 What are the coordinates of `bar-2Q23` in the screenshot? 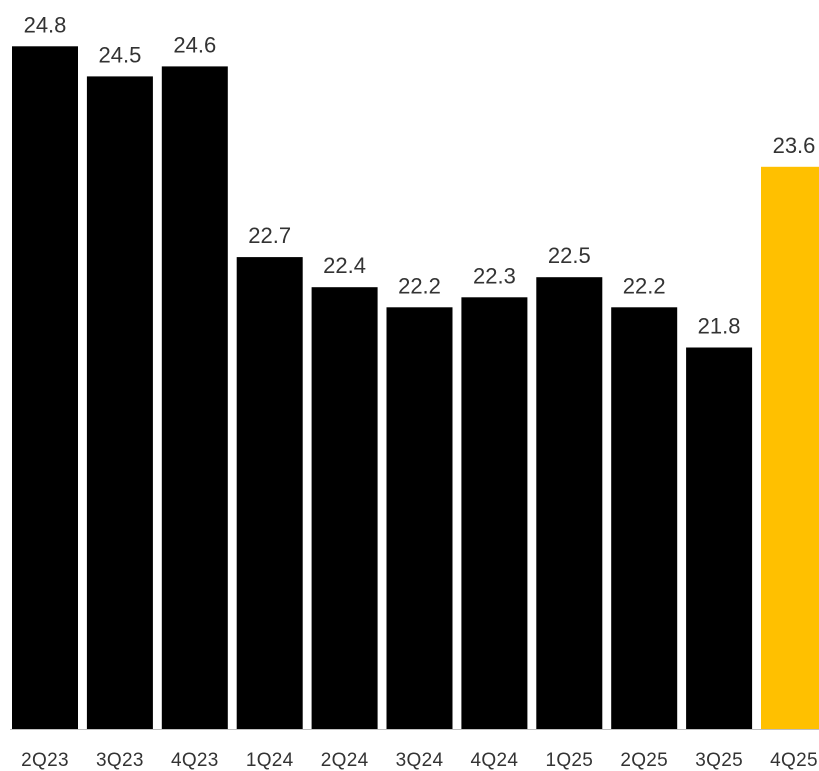 It's located at (45, 388).